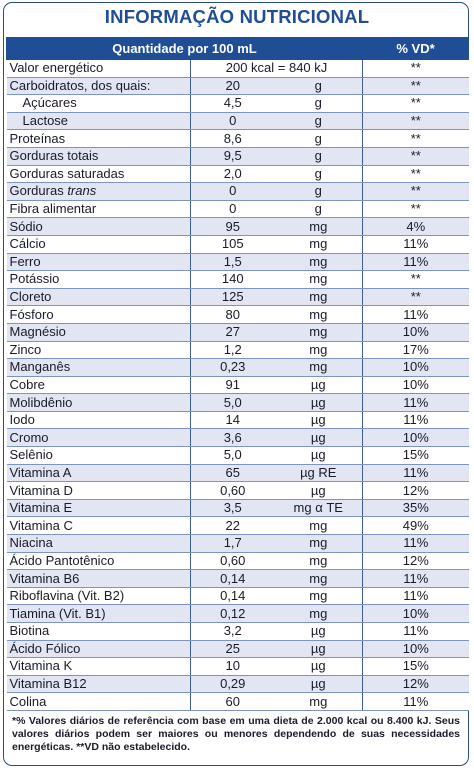 This screenshot has width=474, height=770. I want to click on table-row: Proteínas 8,6 g **, so click(237, 138).